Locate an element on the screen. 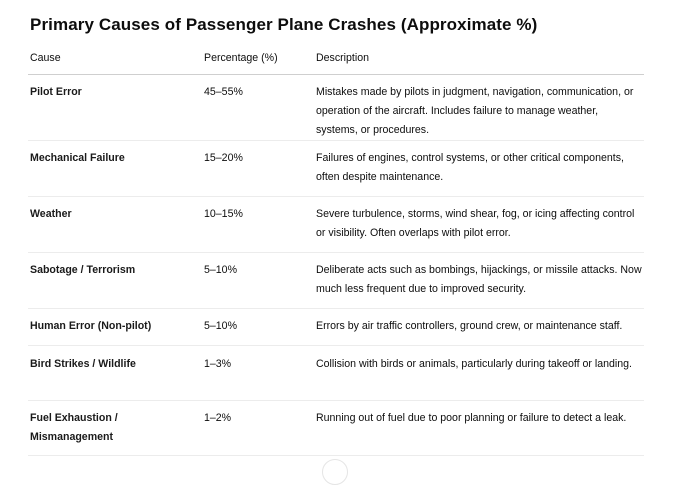 This screenshot has width=673, height=485. cell-cause: Weather is located at coordinates (115, 224).